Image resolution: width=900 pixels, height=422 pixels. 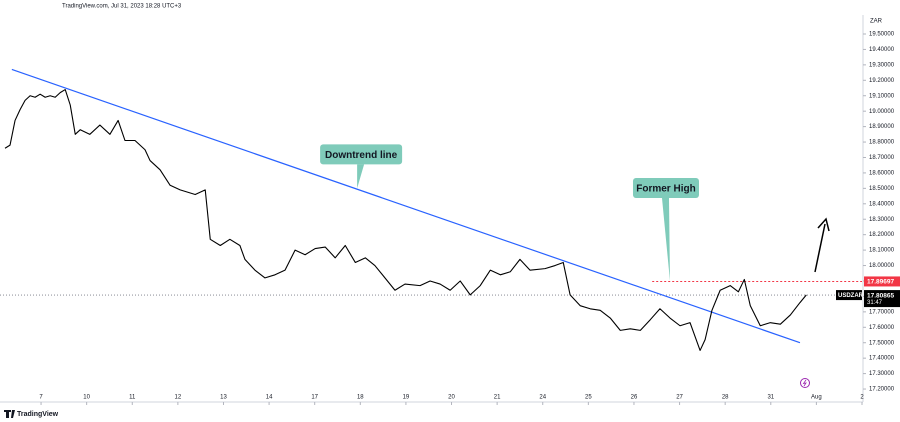 I want to click on event-icon-bolt, so click(x=804, y=383).